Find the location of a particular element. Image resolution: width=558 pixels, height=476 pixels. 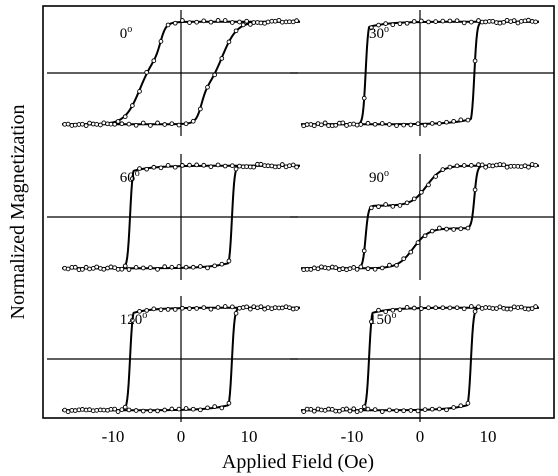

panel-60-angle-label: 60o is located at coordinates (130, 177).